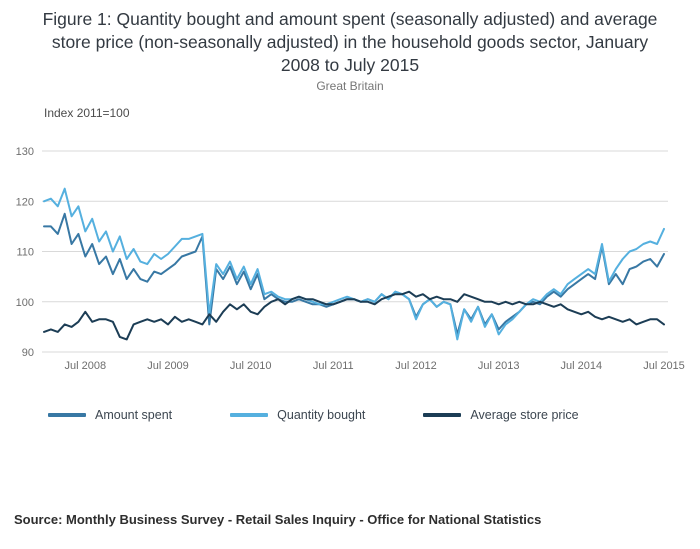  I want to click on legend-label-quantity-bought: Quantity bought, so click(321, 415).